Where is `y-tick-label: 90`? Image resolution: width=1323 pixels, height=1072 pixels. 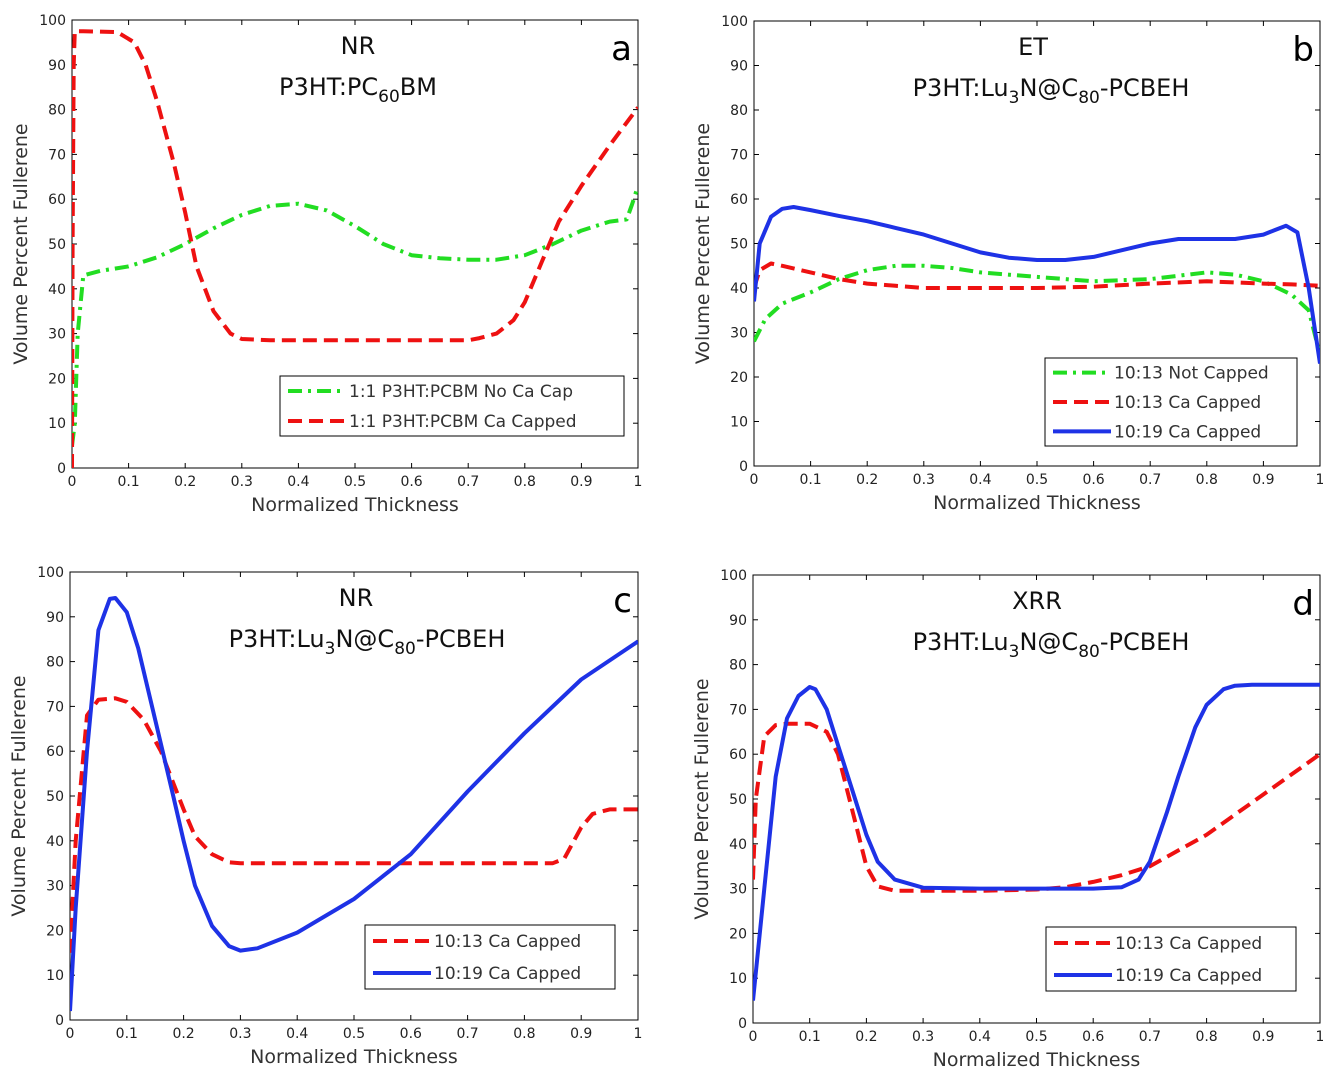 y-tick-label: 90 is located at coordinates (57, 66).